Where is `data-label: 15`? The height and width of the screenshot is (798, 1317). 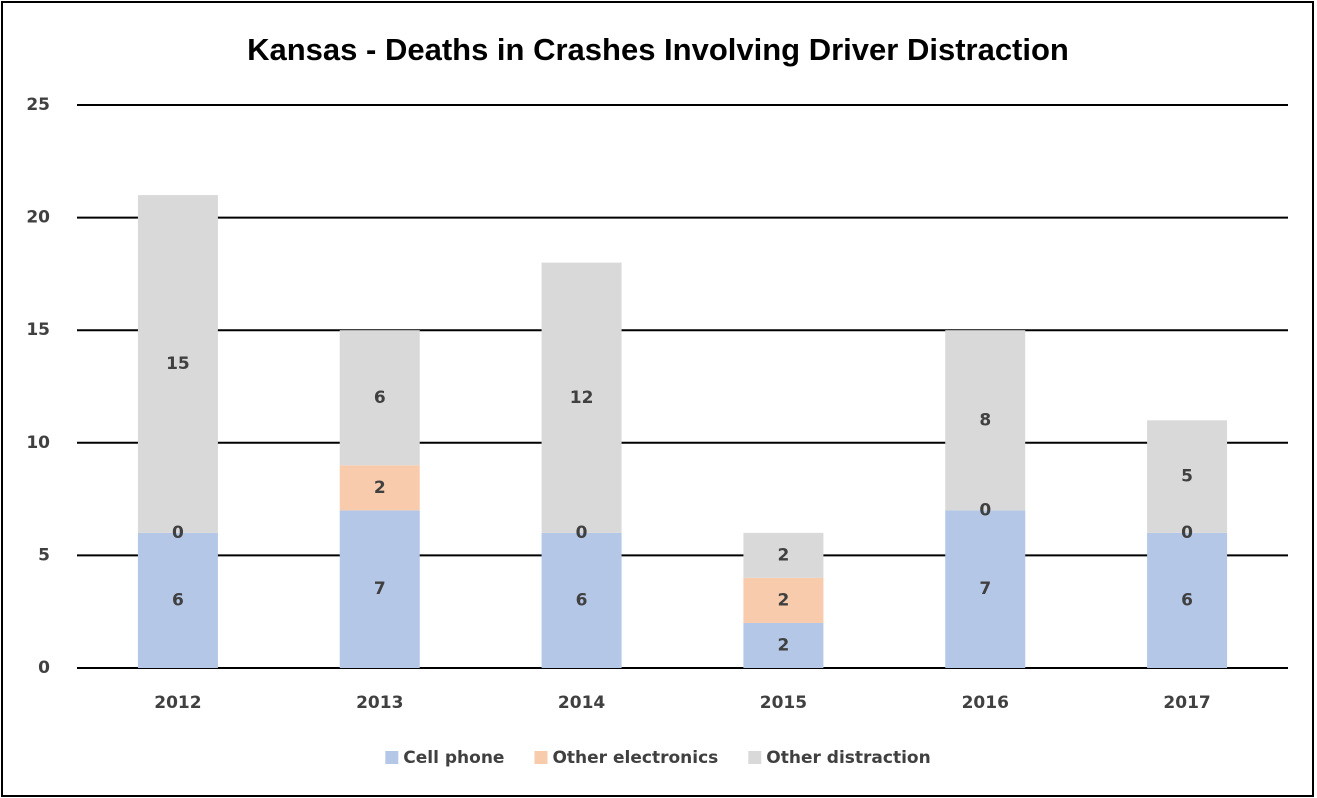
data-label: 15 is located at coordinates (178, 364).